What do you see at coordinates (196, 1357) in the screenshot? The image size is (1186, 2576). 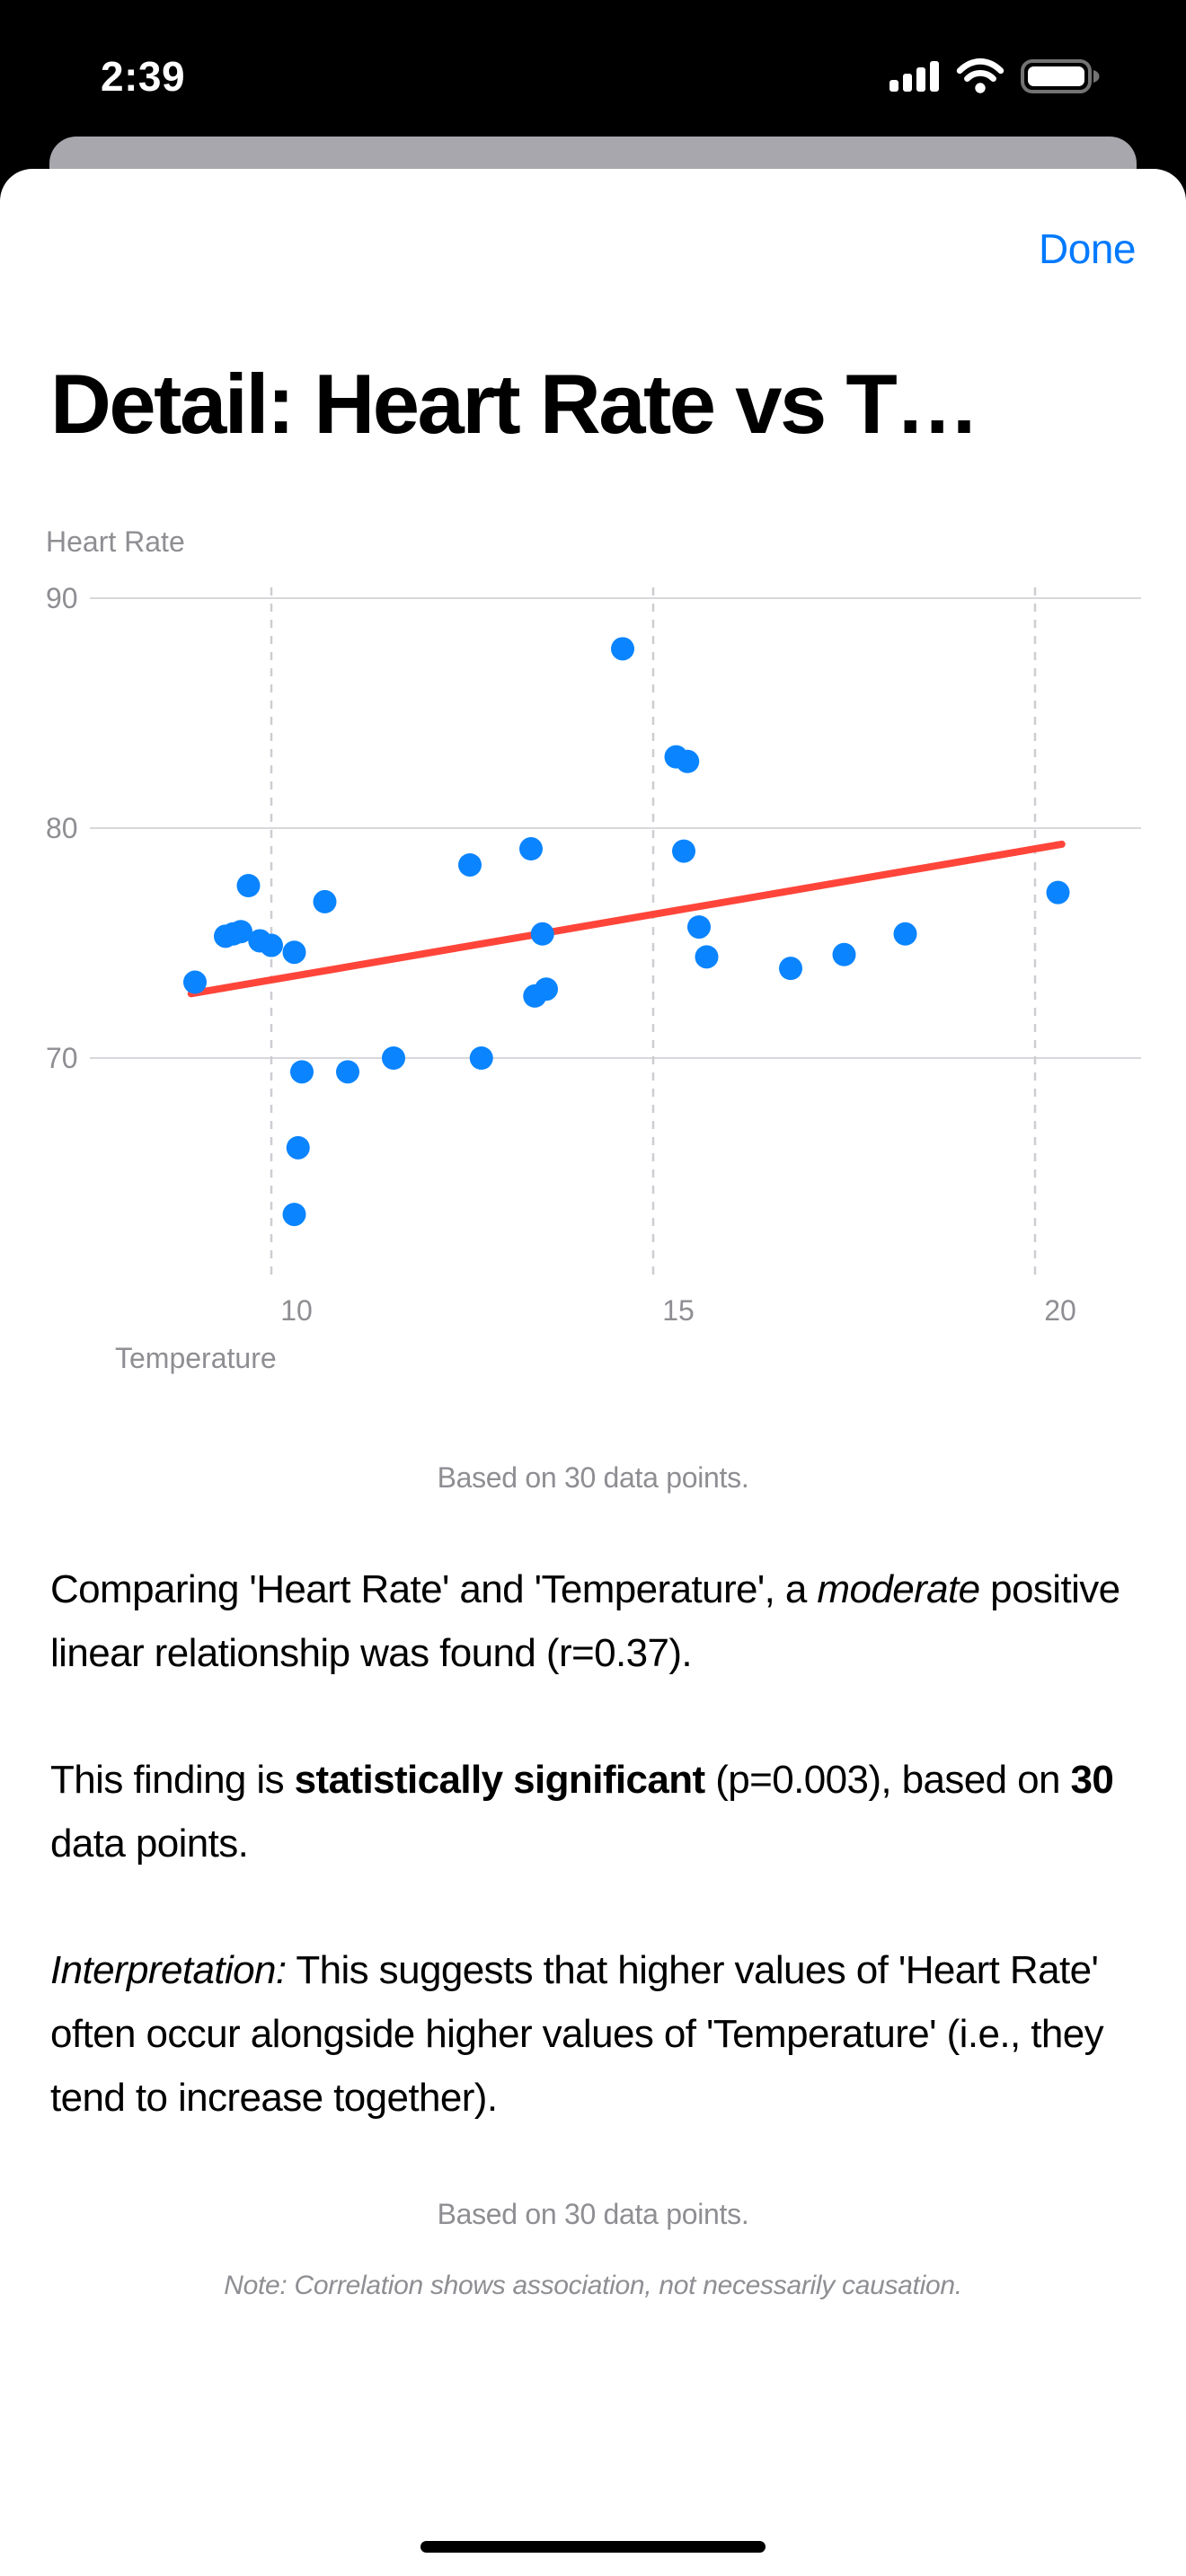 I see `x-axis-label: Temperature` at bounding box center [196, 1357].